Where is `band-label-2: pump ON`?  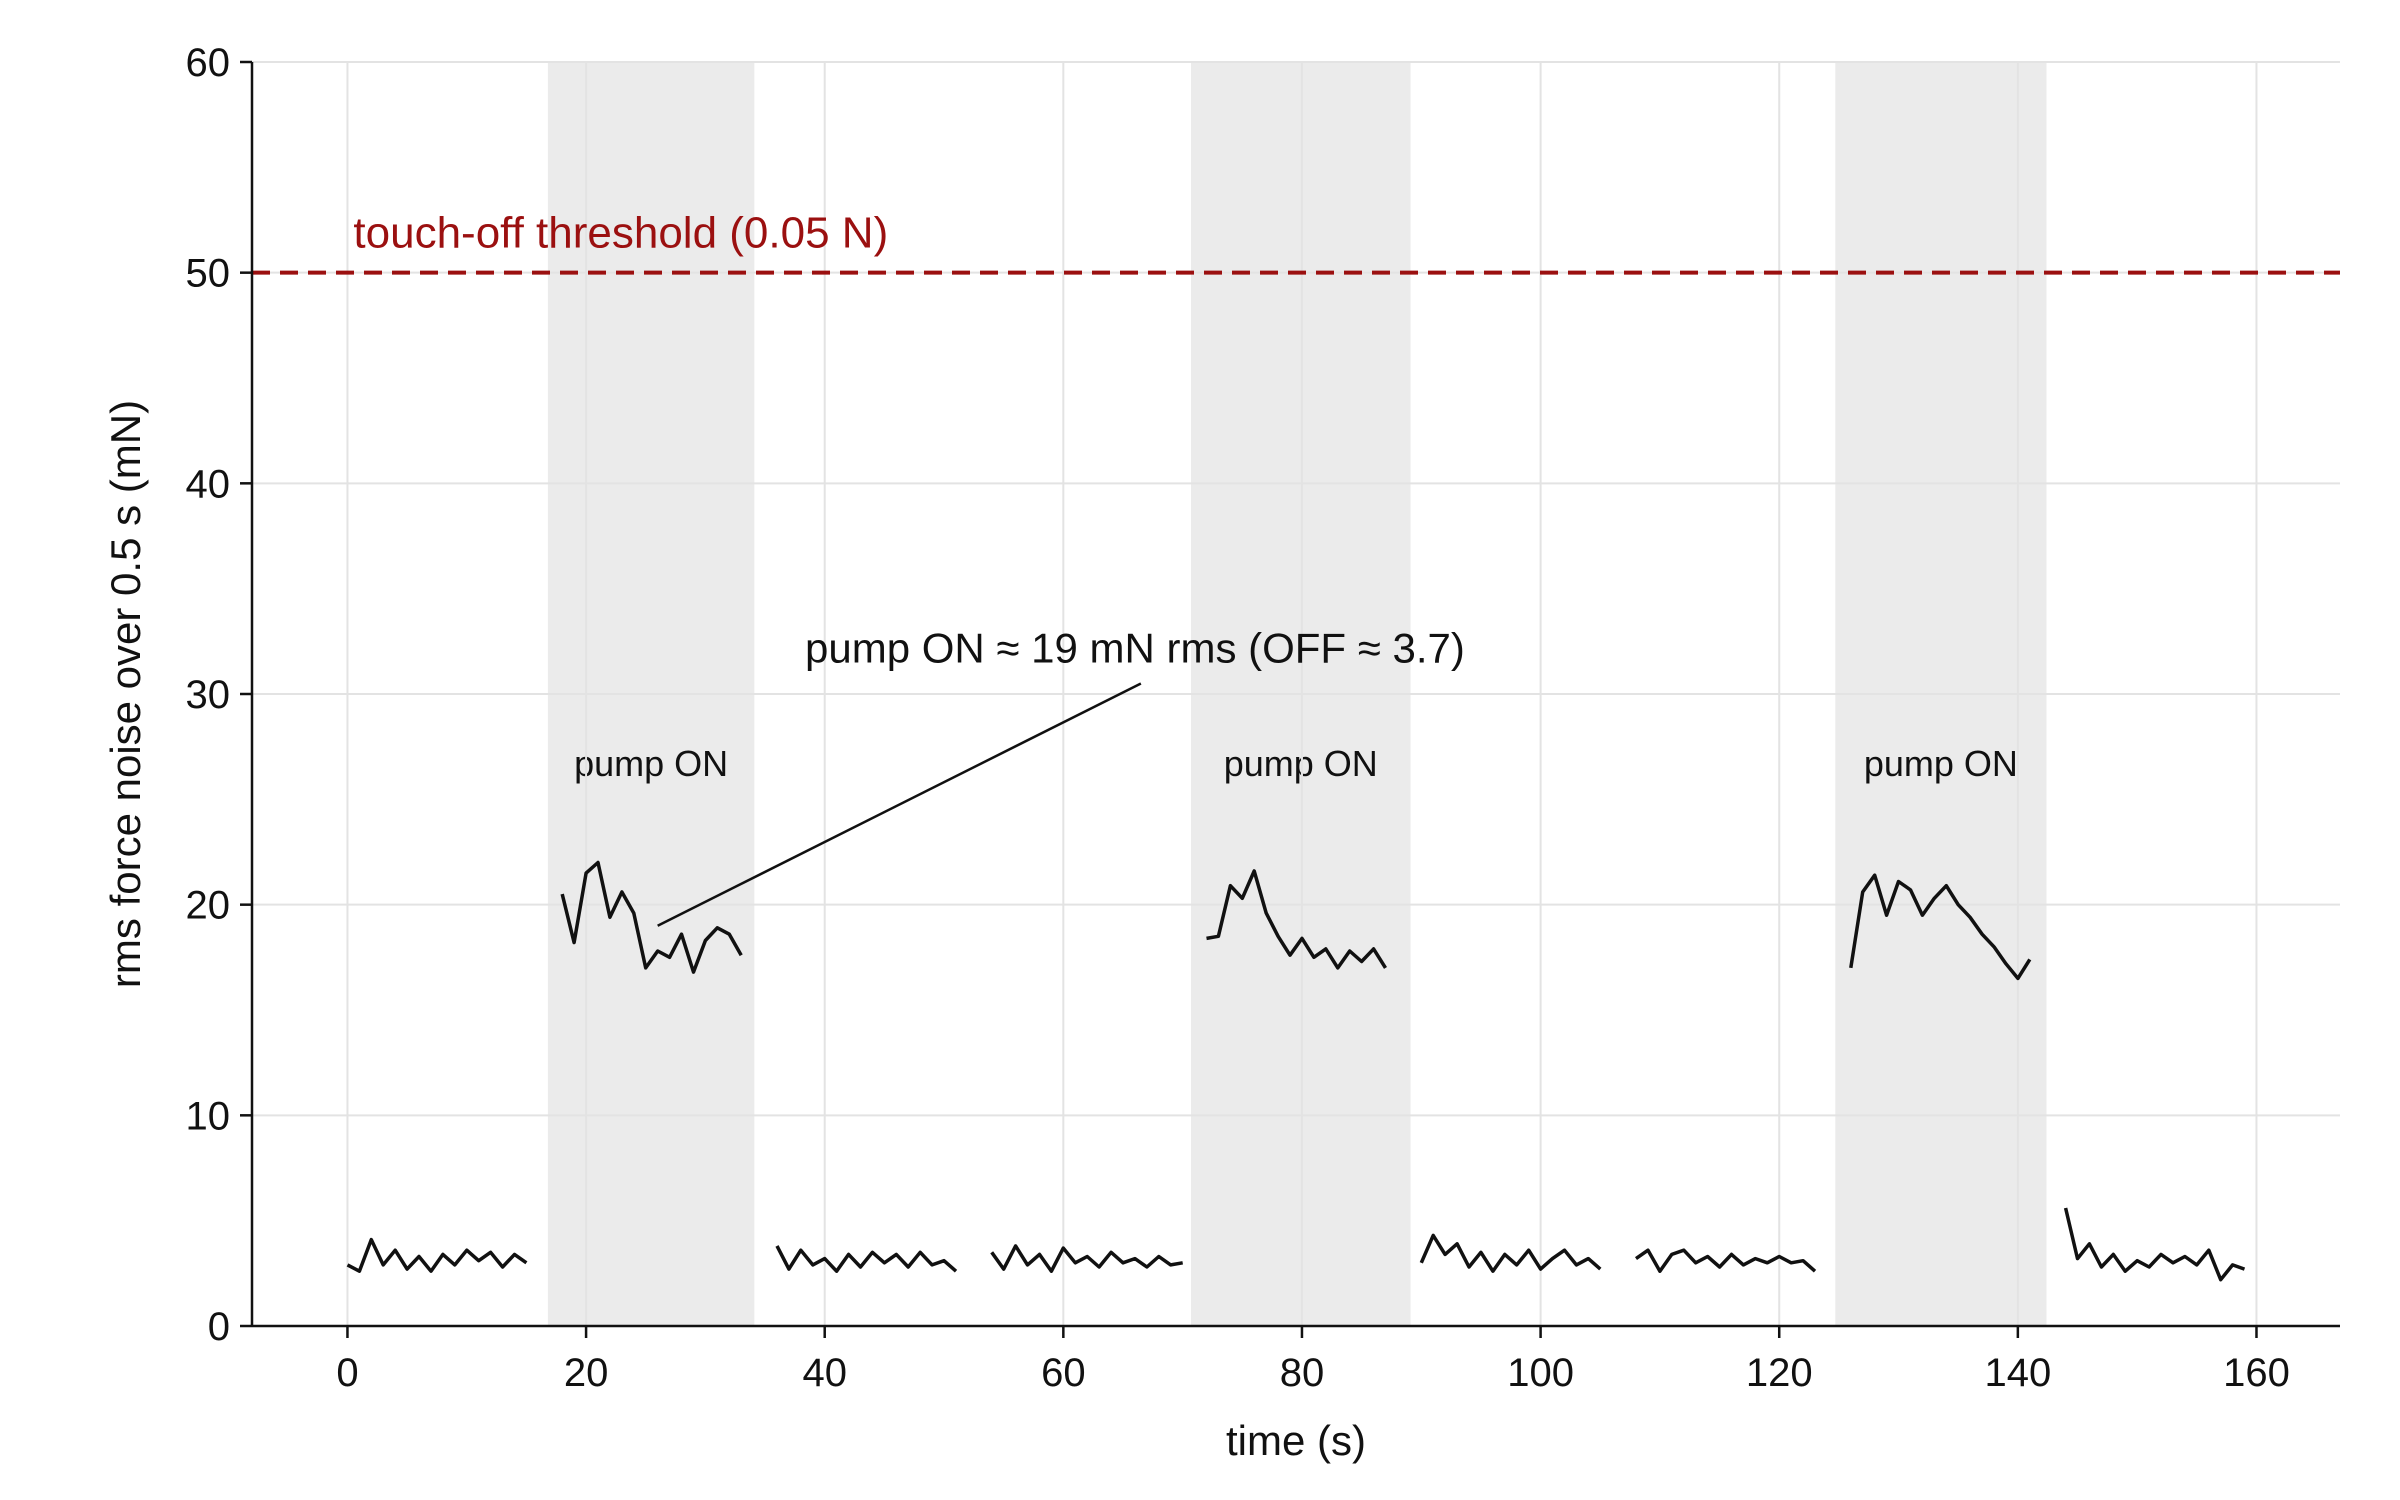
band-label-2: pump ON is located at coordinates (1941, 763).